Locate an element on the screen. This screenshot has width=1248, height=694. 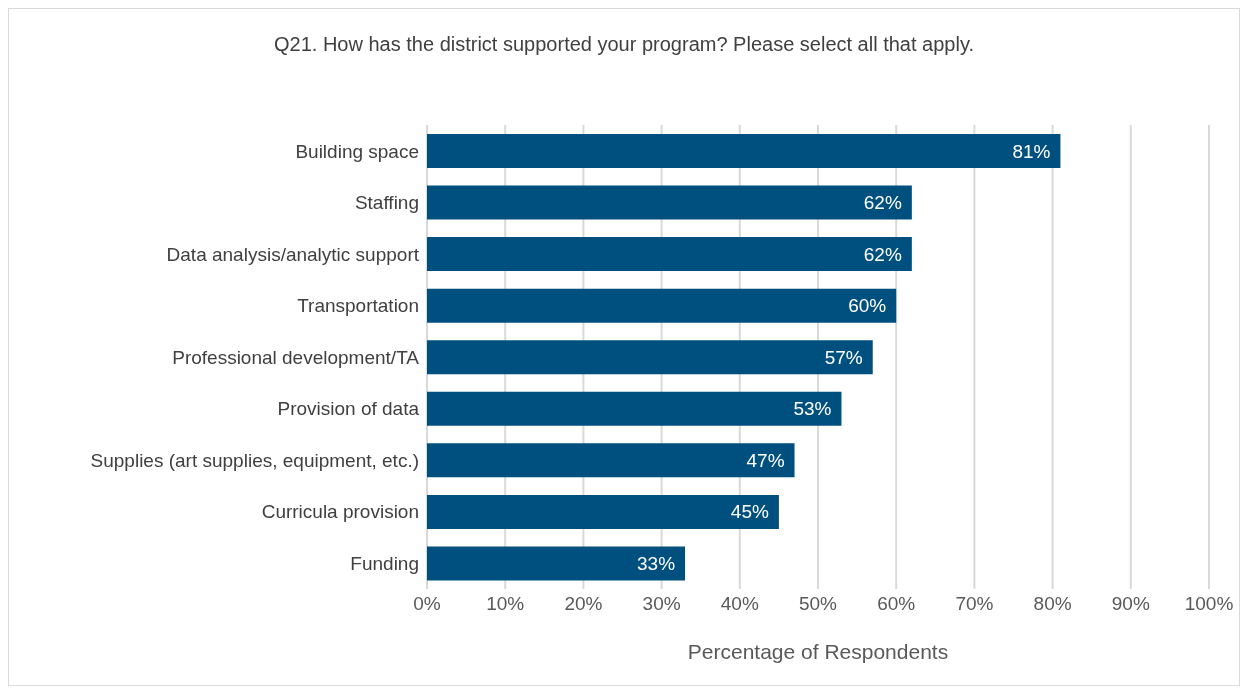
x-tick-label: 70% is located at coordinates (974, 604).